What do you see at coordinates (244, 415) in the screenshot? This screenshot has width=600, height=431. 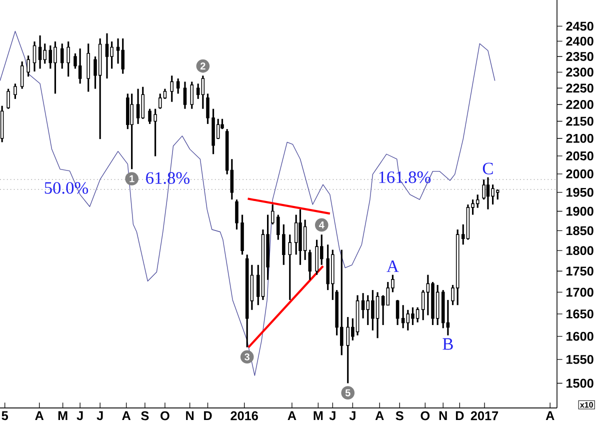 I see `x-tick-label: 2016` at bounding box center [244, 415].